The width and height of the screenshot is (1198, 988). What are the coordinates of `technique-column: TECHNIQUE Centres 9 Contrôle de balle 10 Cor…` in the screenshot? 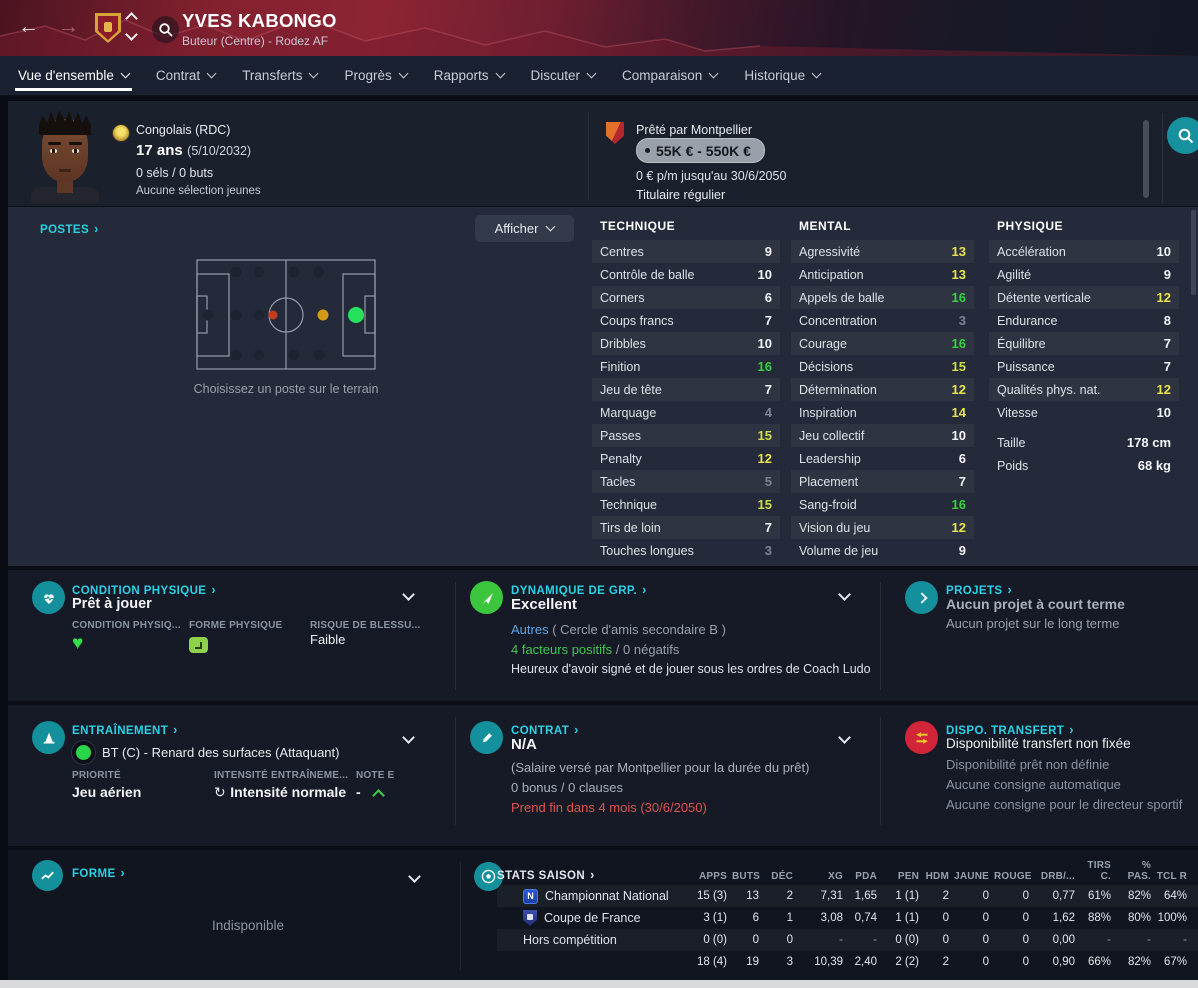 It's located at (686, 390).